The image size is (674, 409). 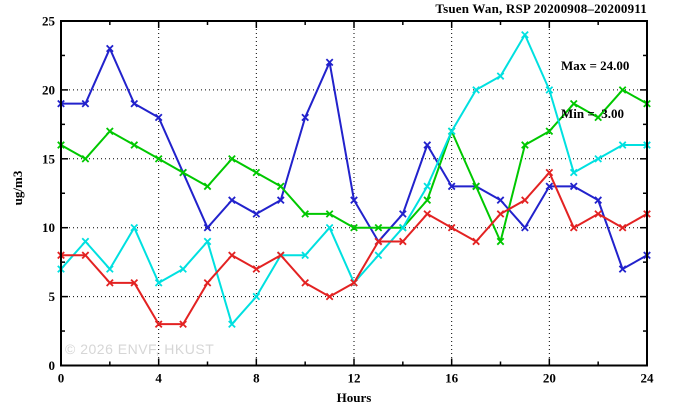 I want to click on svg-text: 5, so click(x=52, y=296).